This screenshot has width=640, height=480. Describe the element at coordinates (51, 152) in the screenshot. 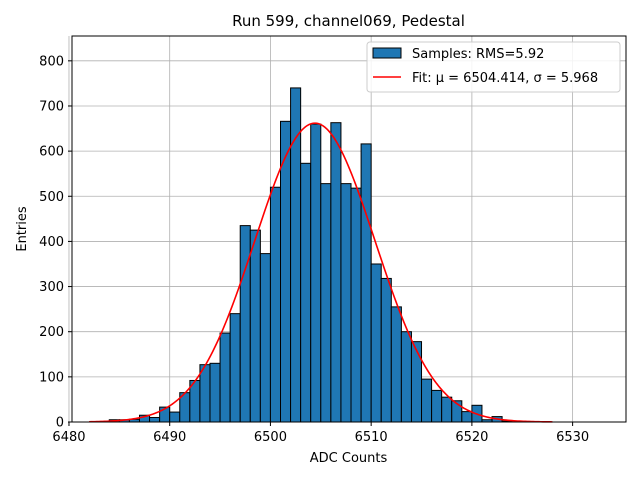

I see `y-tick-label: 600` at that location.